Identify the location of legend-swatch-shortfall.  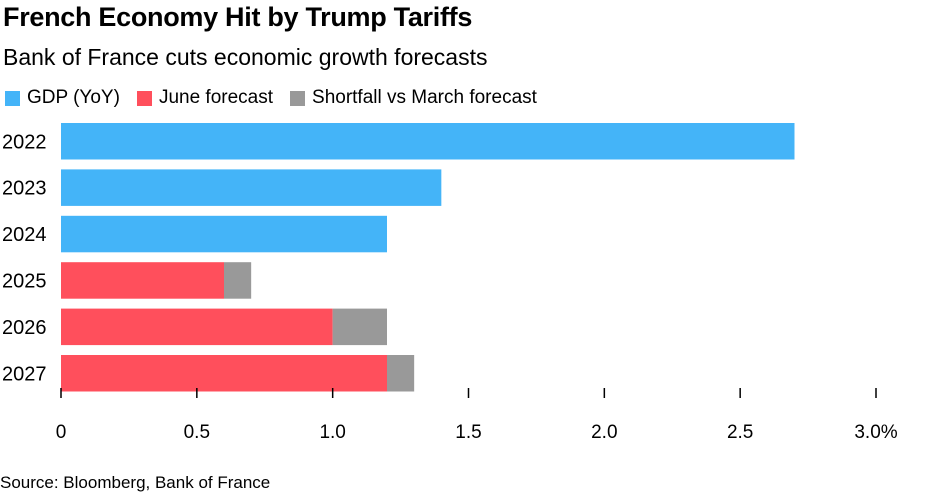
(298, 98).